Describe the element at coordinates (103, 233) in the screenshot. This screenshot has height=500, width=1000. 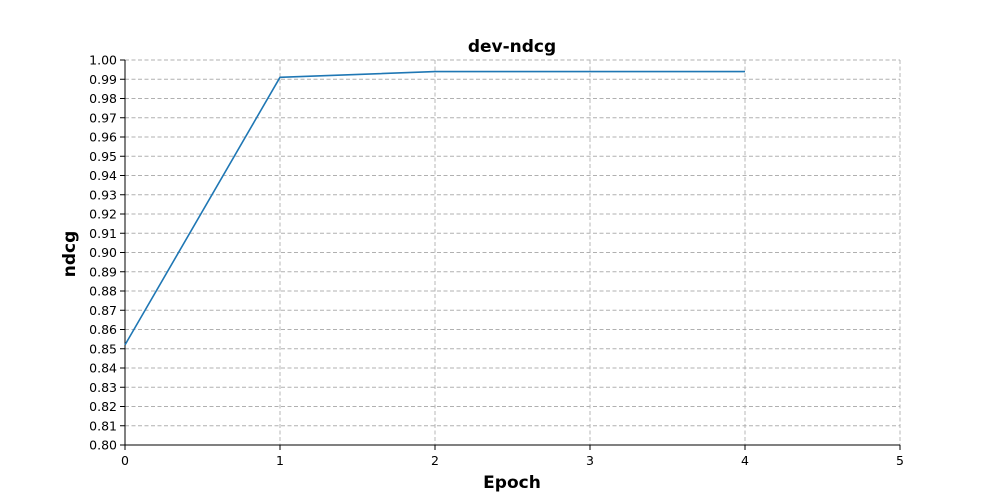
I see `y-tick-label: 0.91` at that location.